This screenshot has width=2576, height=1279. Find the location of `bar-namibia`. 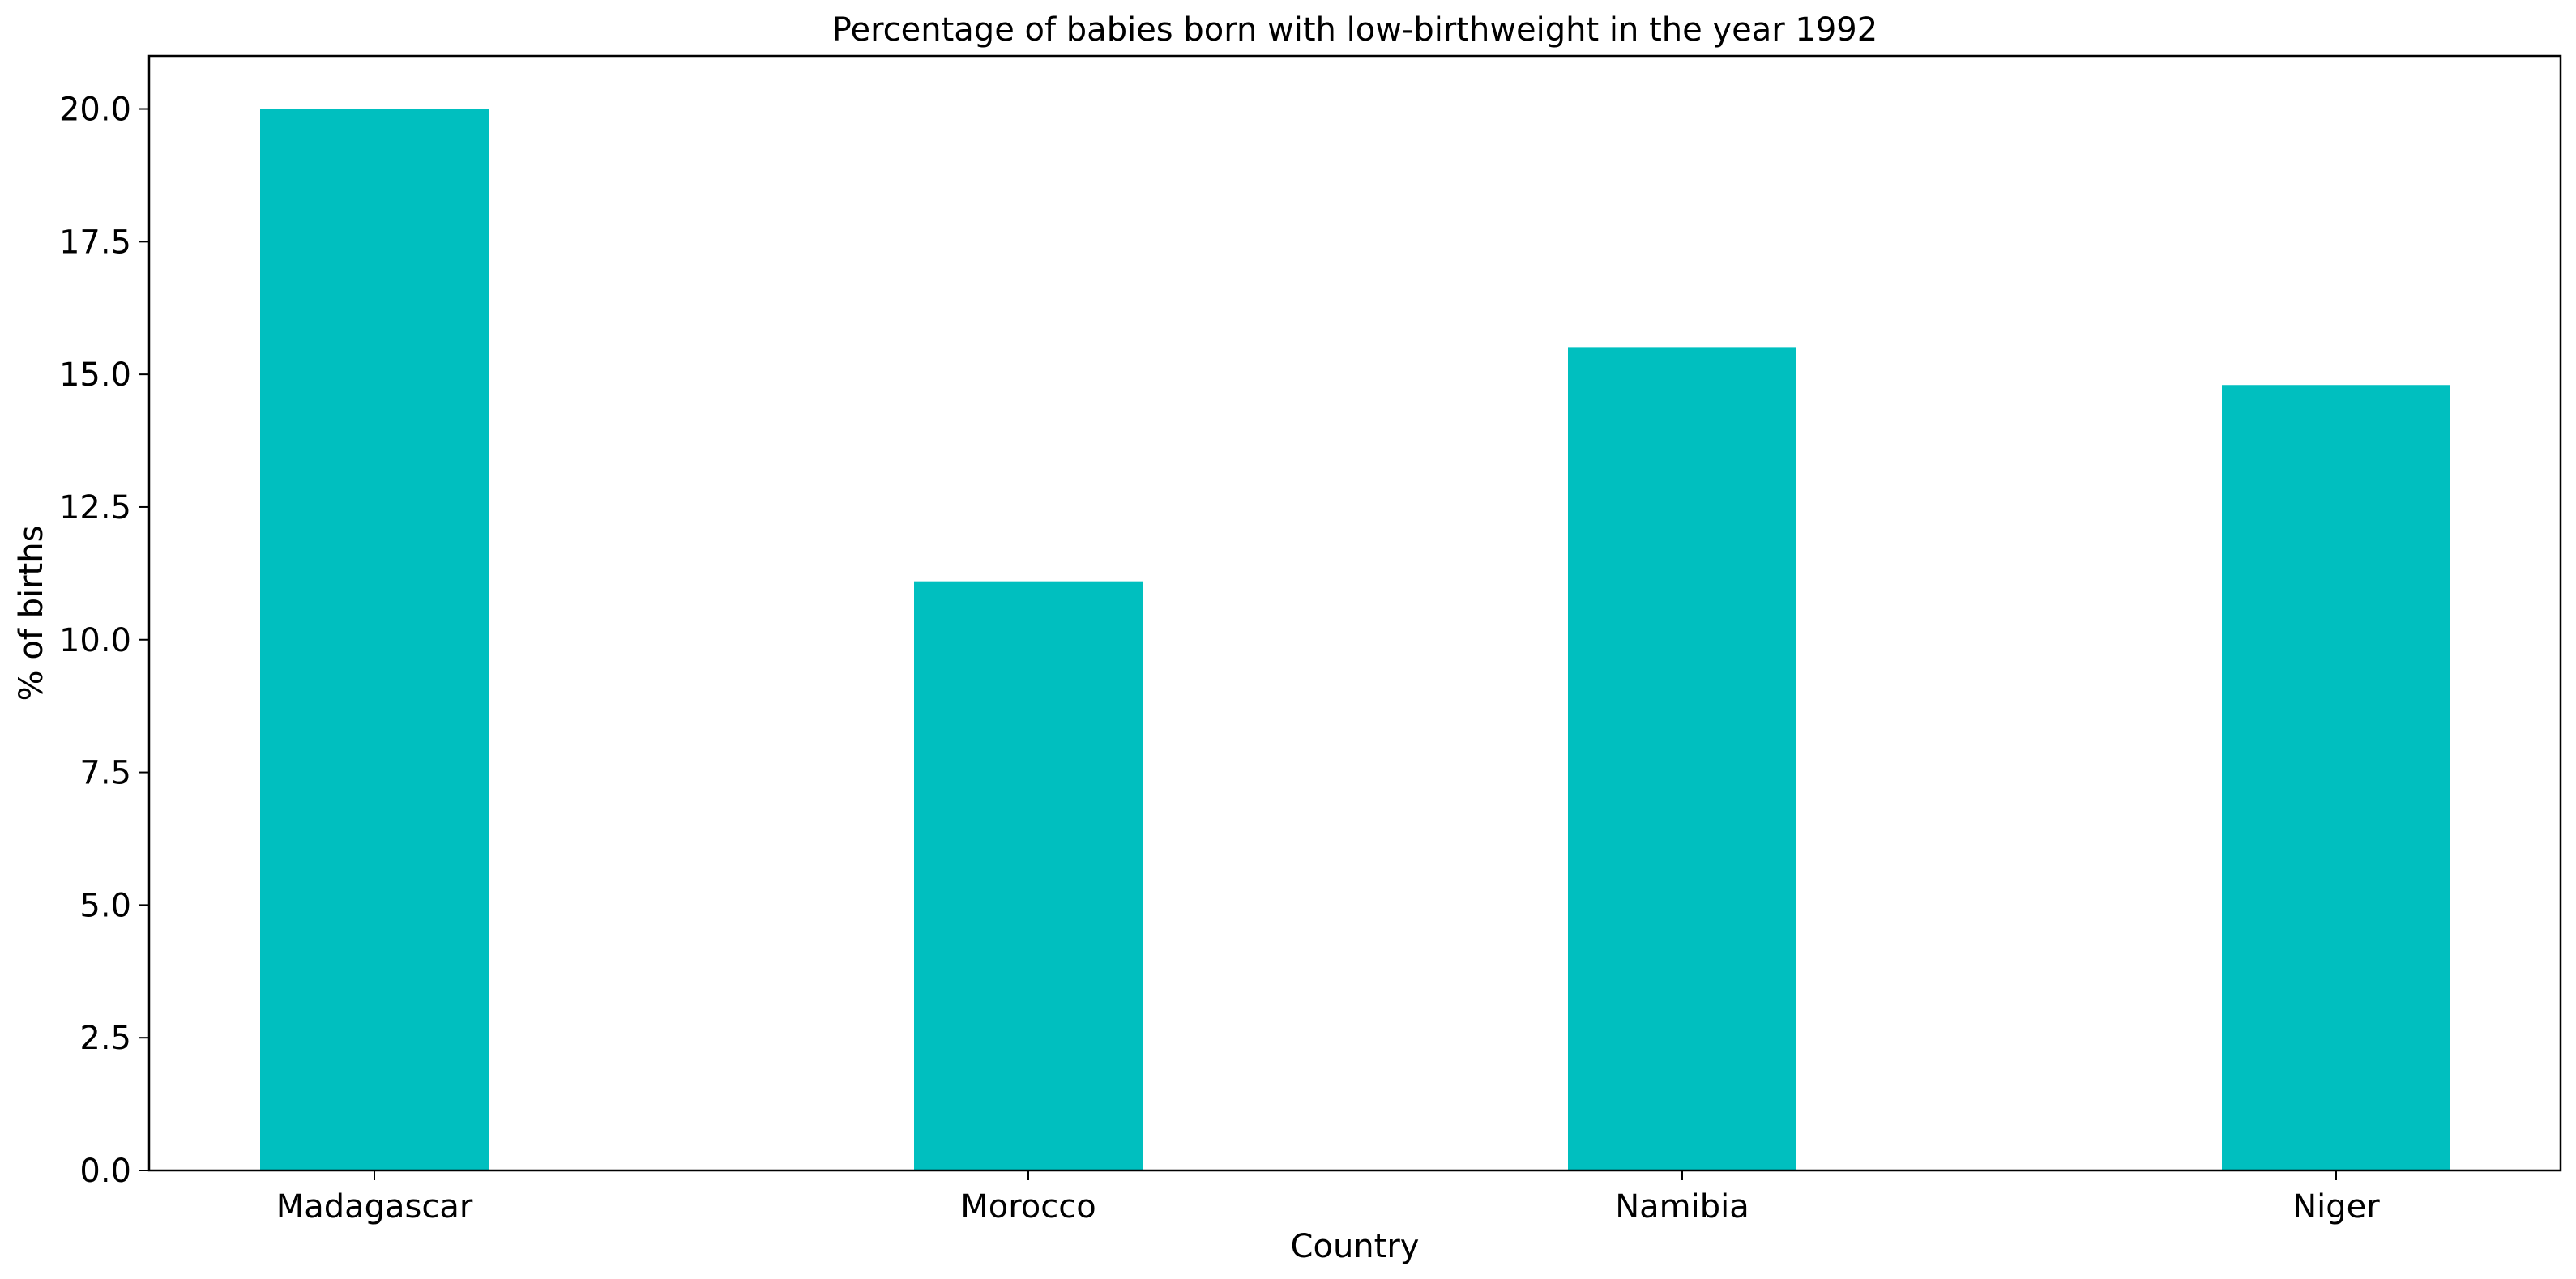

bar-namibia is located at coordinates (1682, 758).